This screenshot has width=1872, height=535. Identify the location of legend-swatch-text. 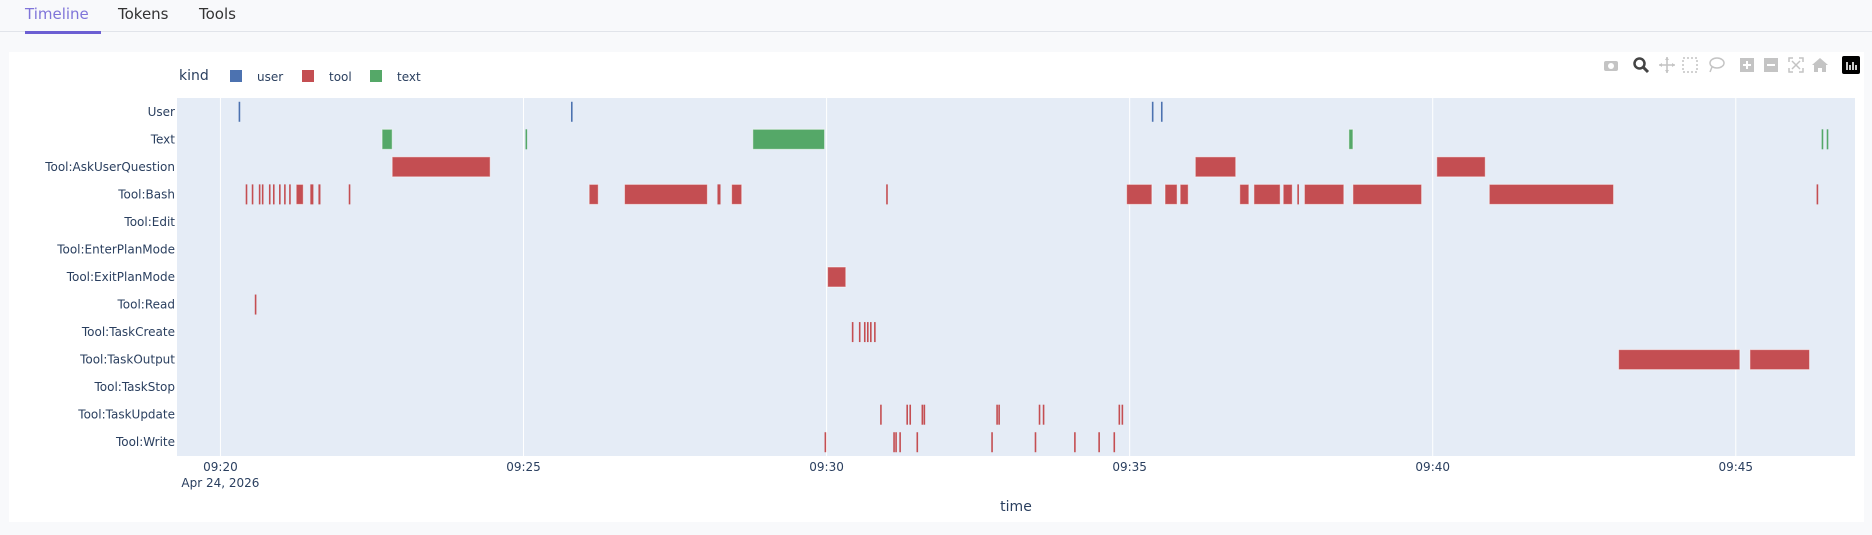
(376, 76).